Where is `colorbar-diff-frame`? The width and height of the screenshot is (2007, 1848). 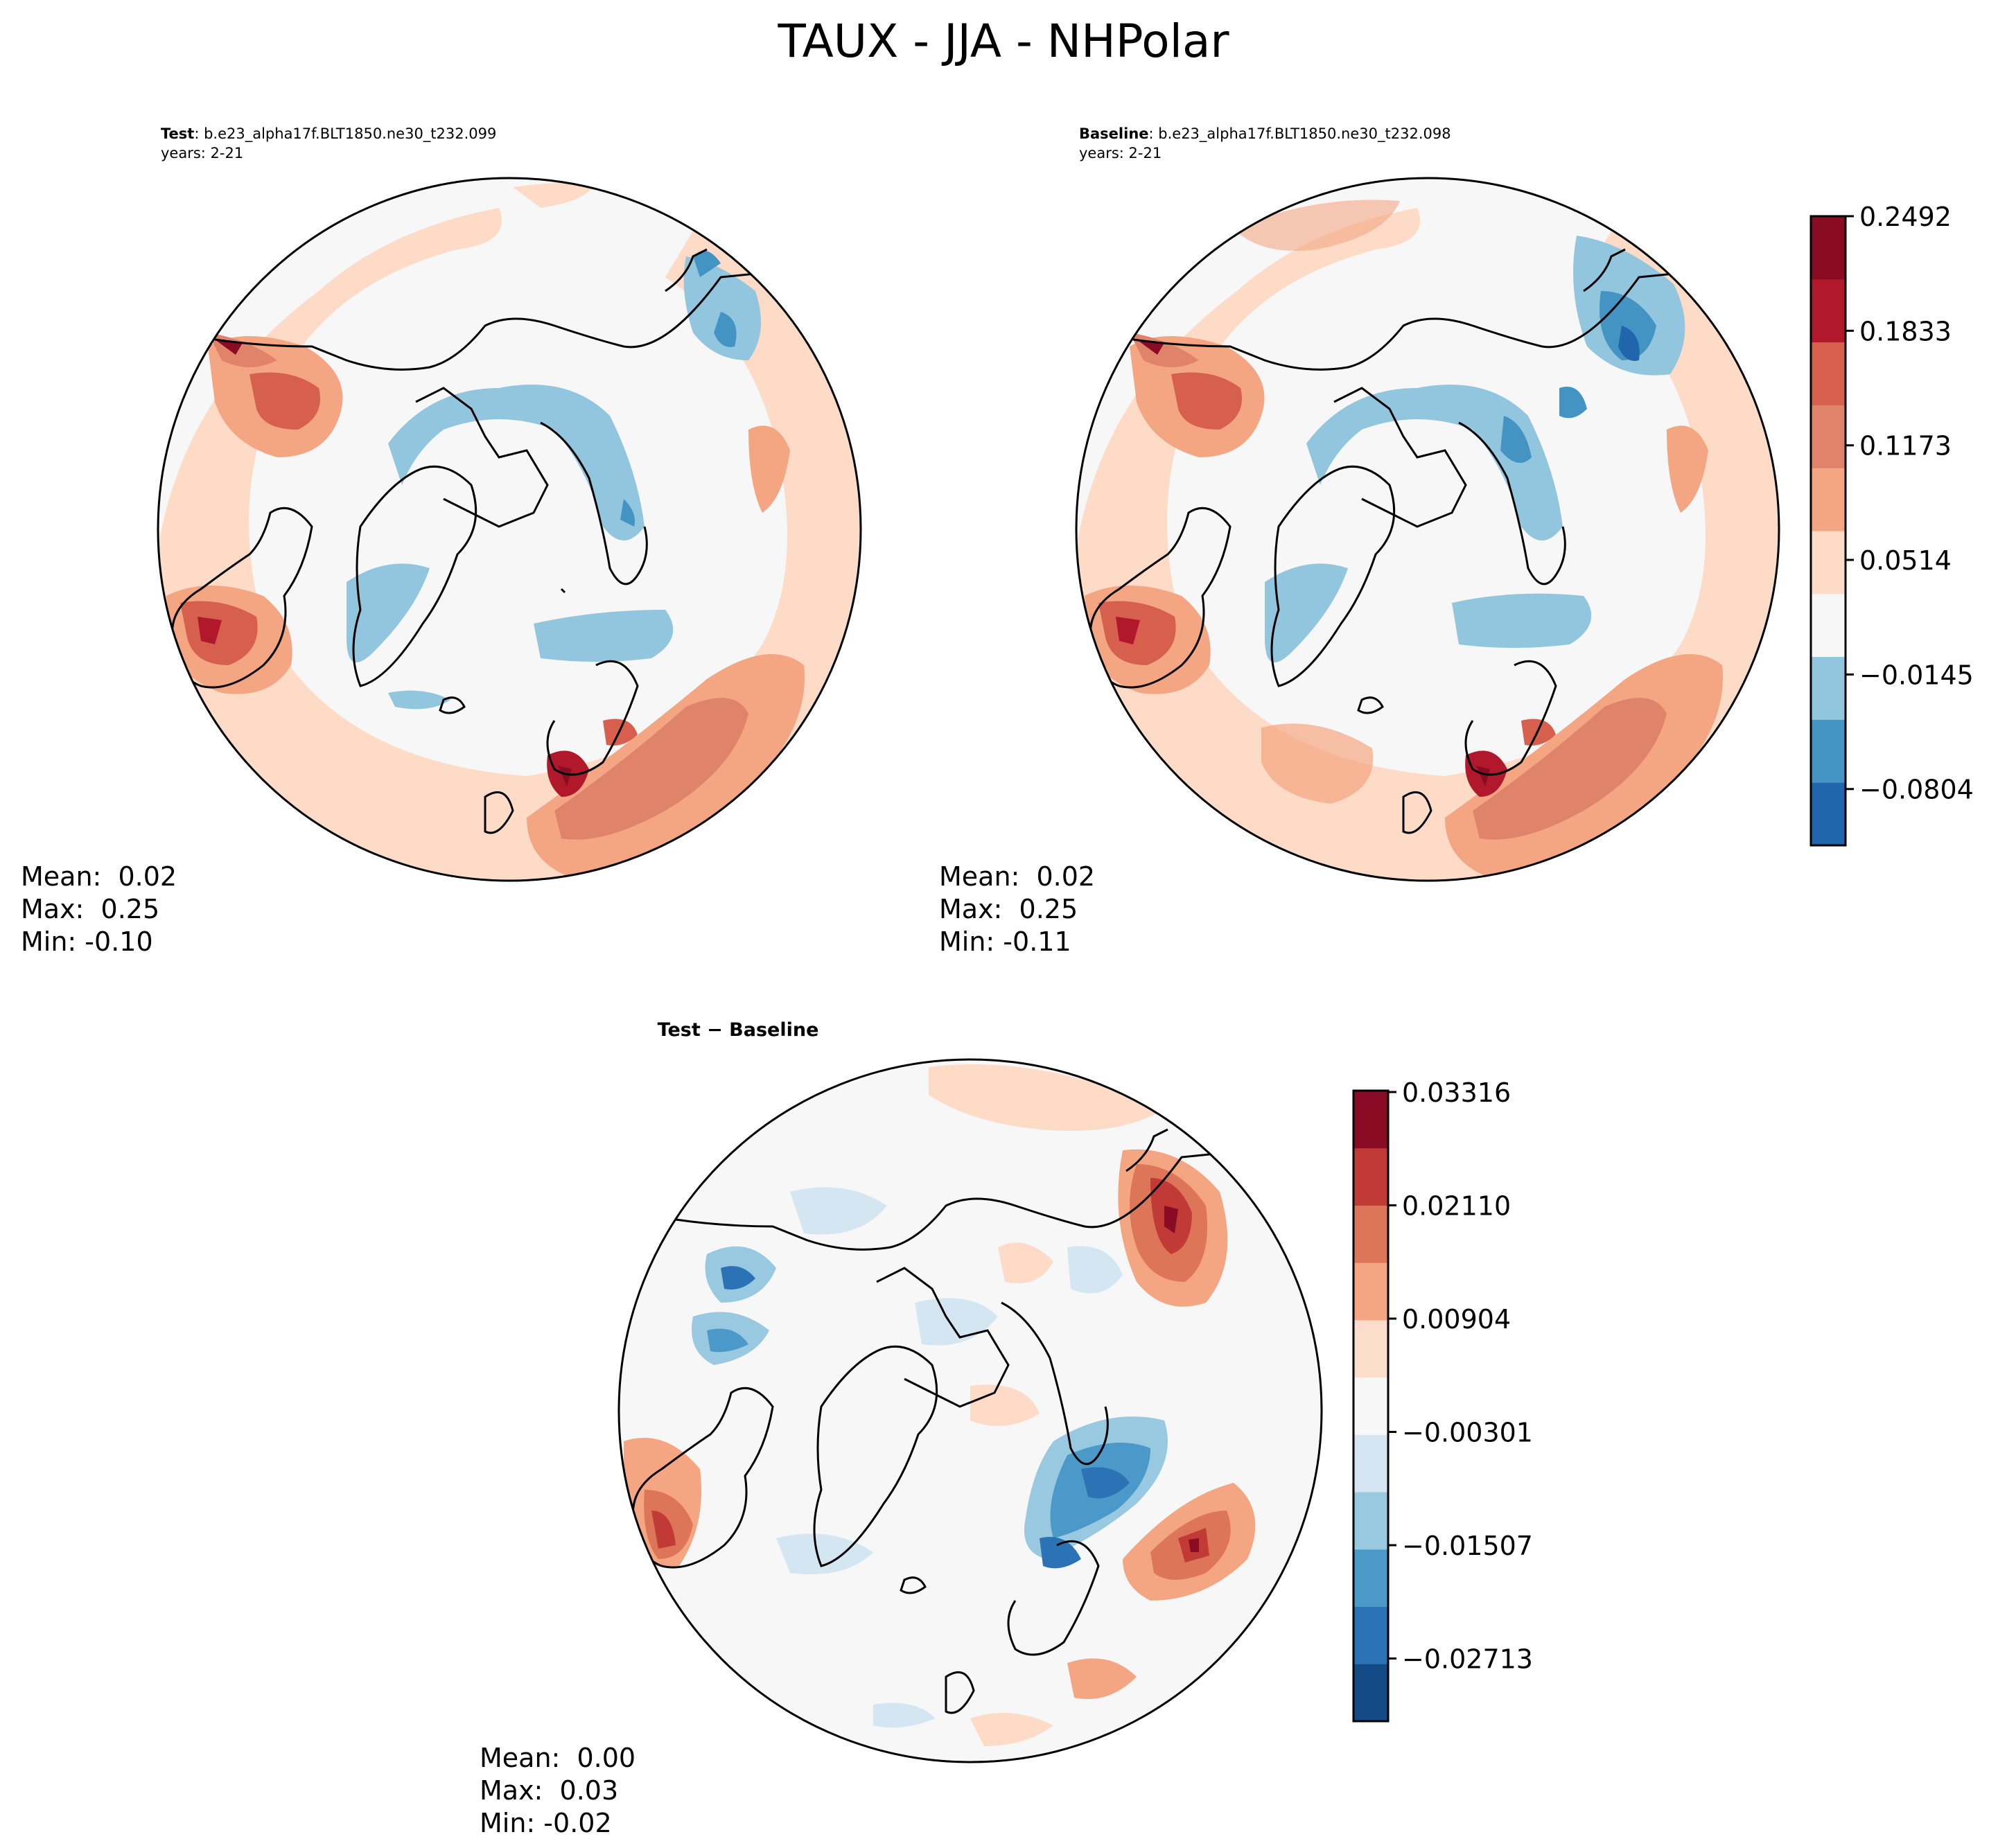 colorbar-diff-frame is located at coordinates (1371, 1406).